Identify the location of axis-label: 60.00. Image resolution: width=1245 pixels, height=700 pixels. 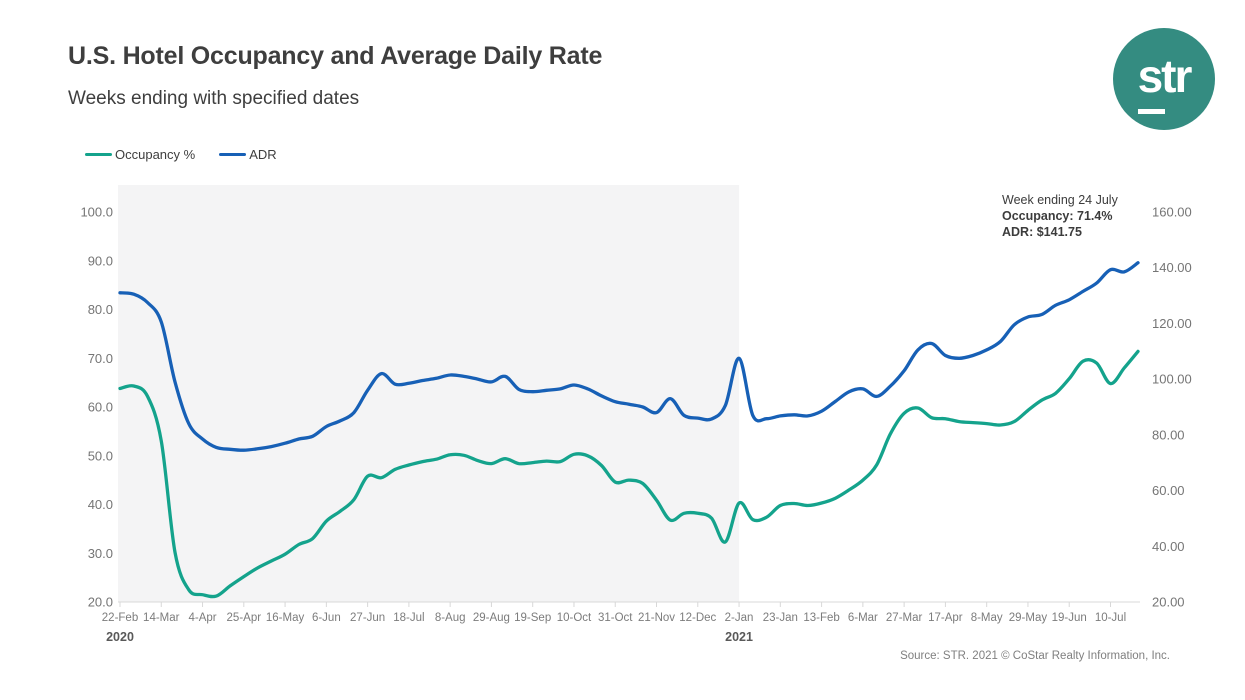
(1168, 490).